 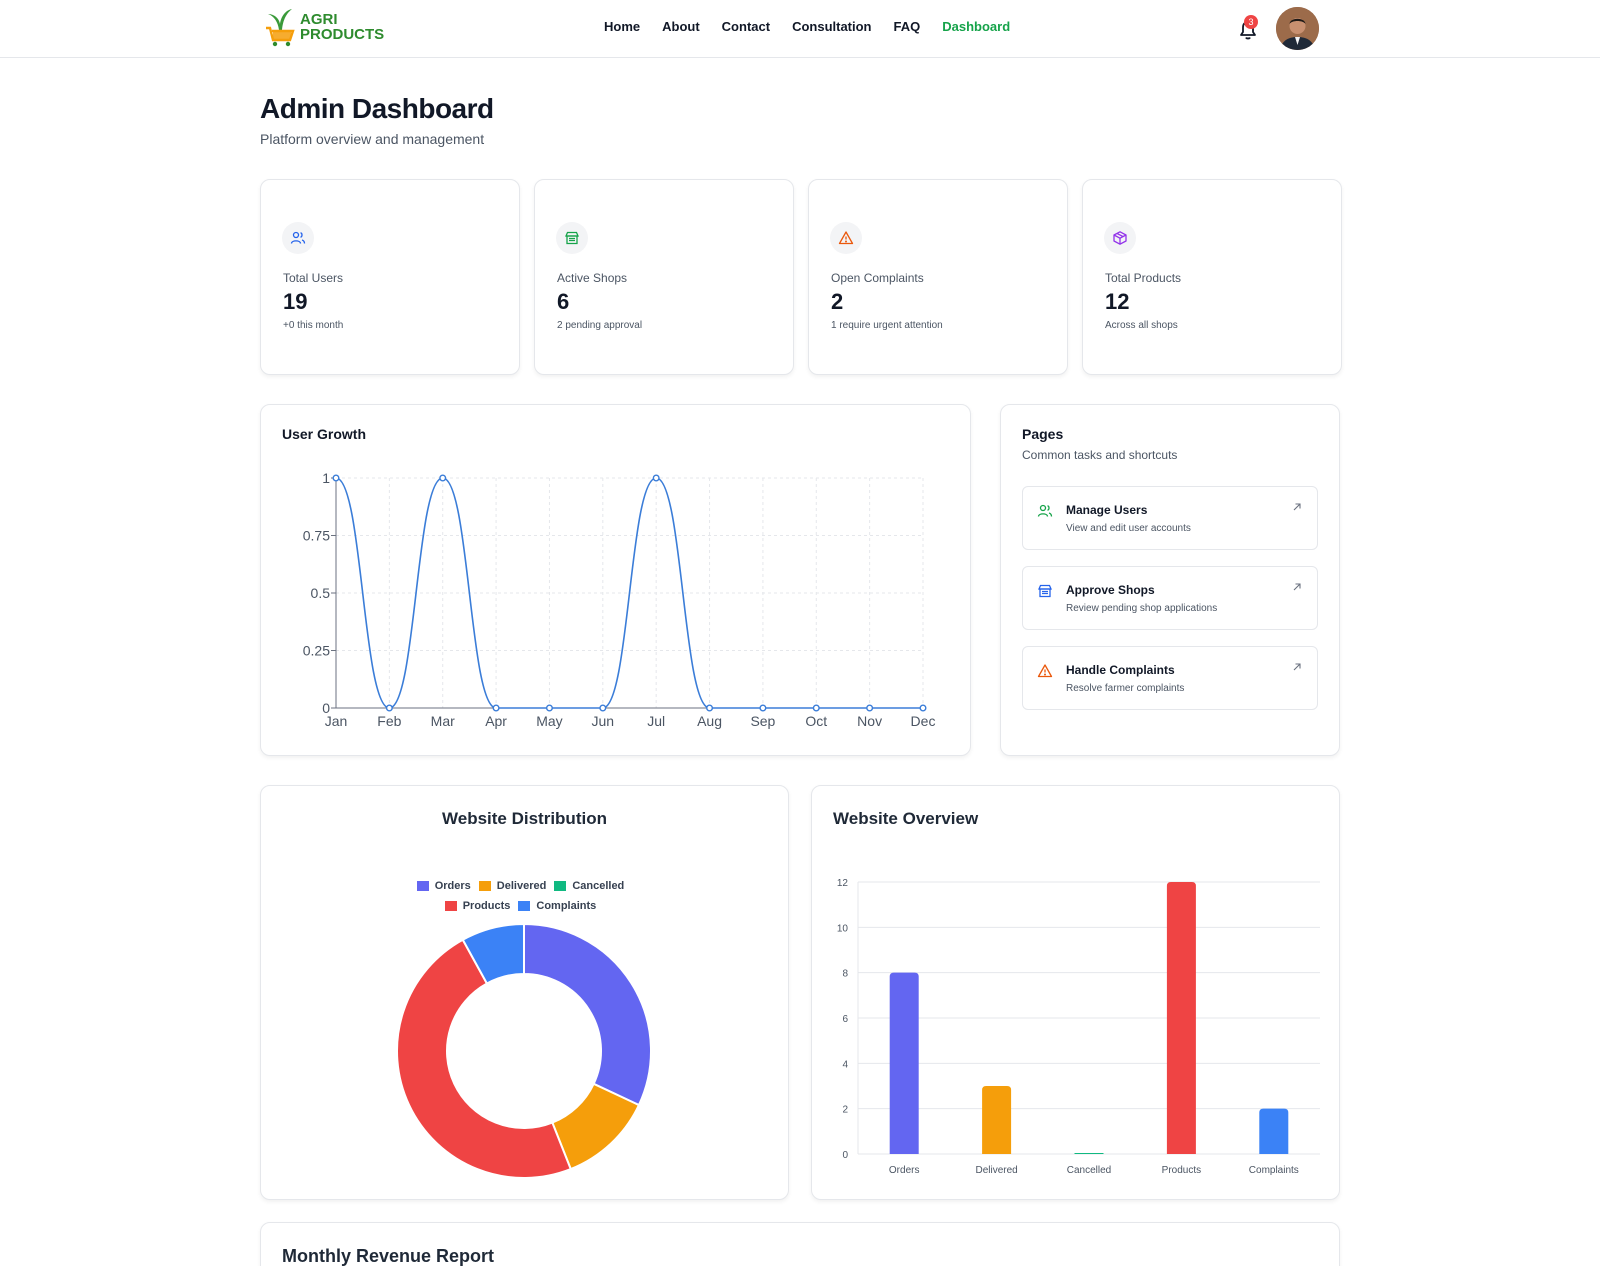 I want to click on y-tick-label: 12, so click(x=843, y=883).